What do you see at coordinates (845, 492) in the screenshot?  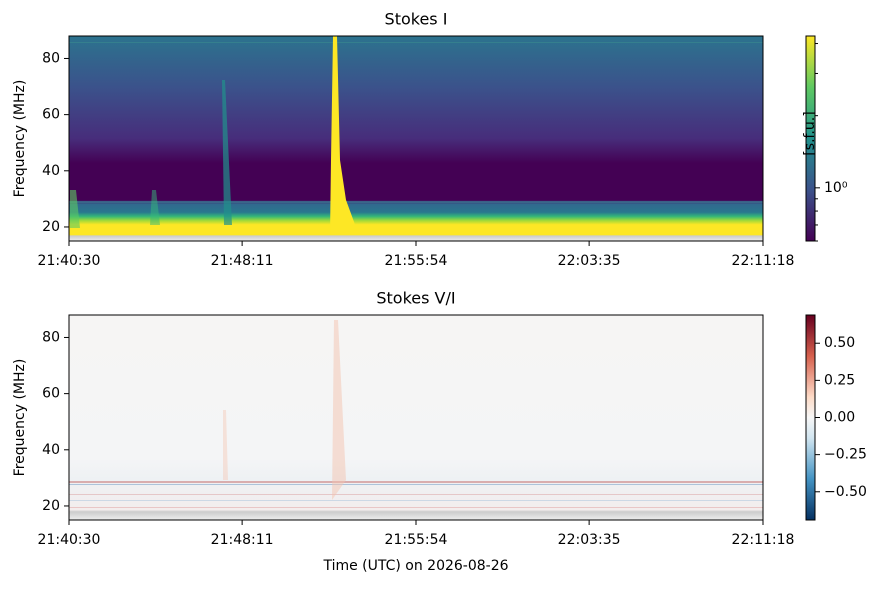 I see `colorbar-tick-label: −0.50` at bounding box center [845, 492].